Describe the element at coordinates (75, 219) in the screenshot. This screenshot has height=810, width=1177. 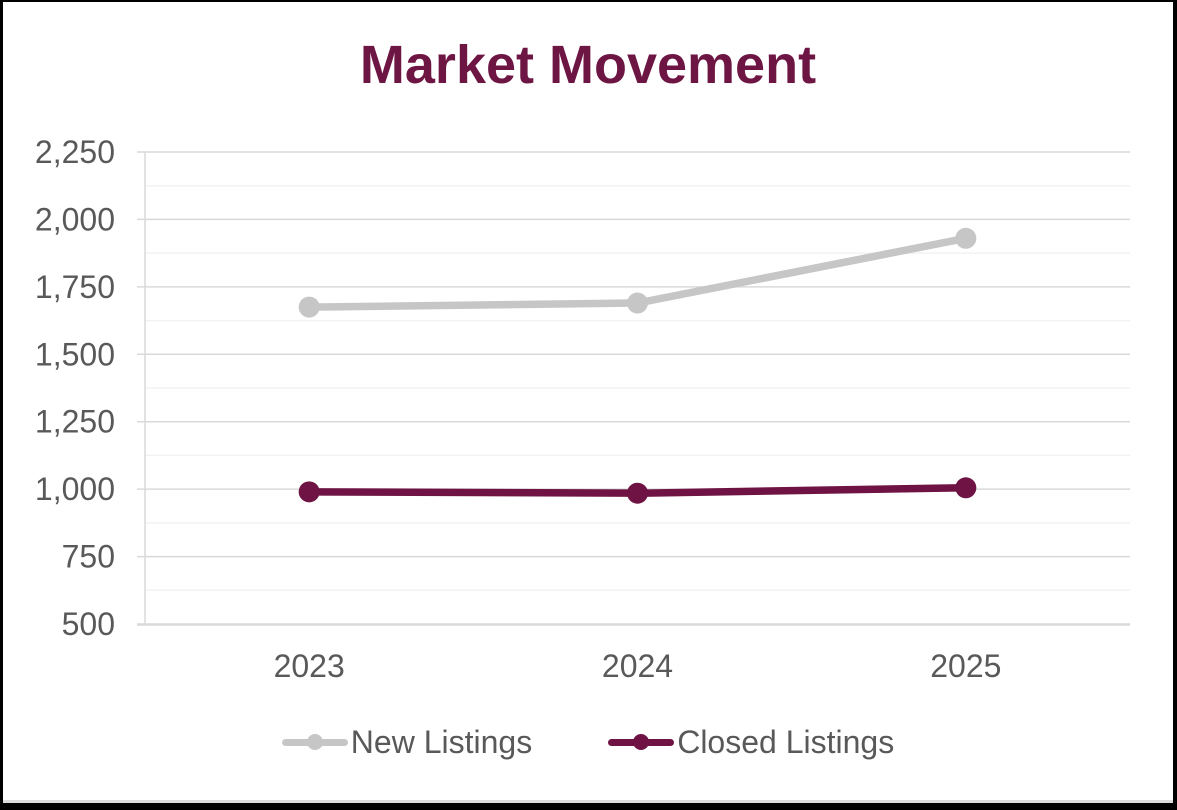
I see `y-axis-tick-label: 2,000` at that location.